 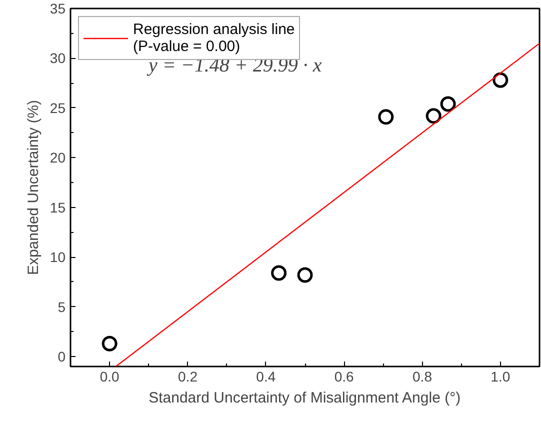 I want to click on y-tick-label: 10, so click(x=58, y=257).